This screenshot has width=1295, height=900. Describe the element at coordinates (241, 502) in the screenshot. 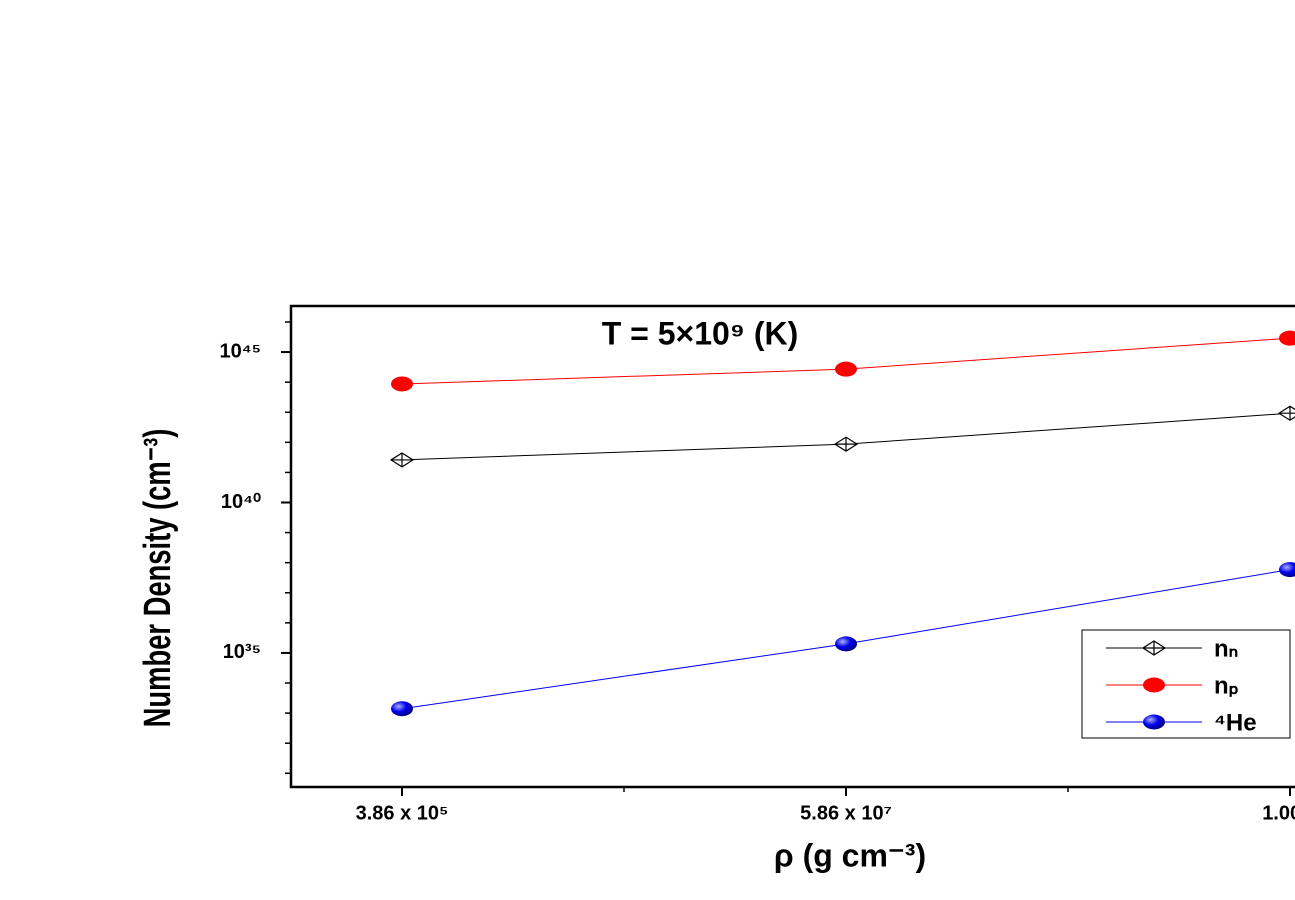

I see `y-tick-label: 10⁴⁰` at that location.